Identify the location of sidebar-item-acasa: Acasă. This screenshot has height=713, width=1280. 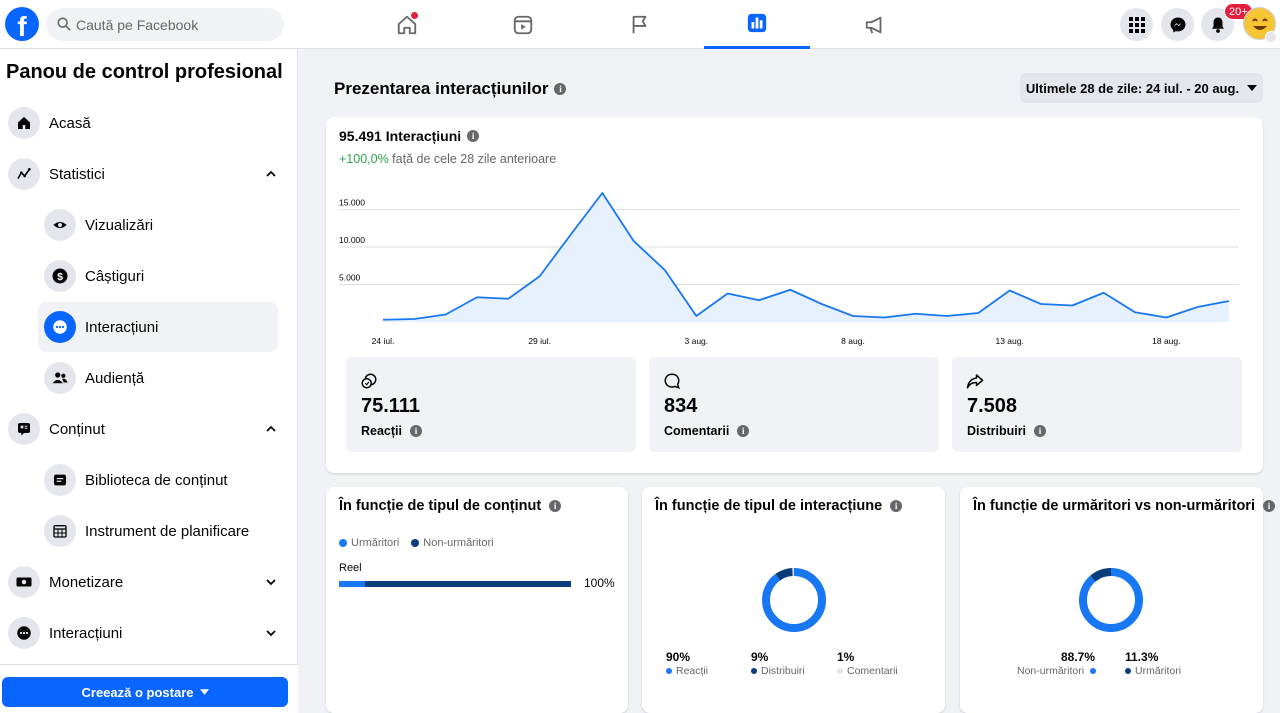
(143, 123).